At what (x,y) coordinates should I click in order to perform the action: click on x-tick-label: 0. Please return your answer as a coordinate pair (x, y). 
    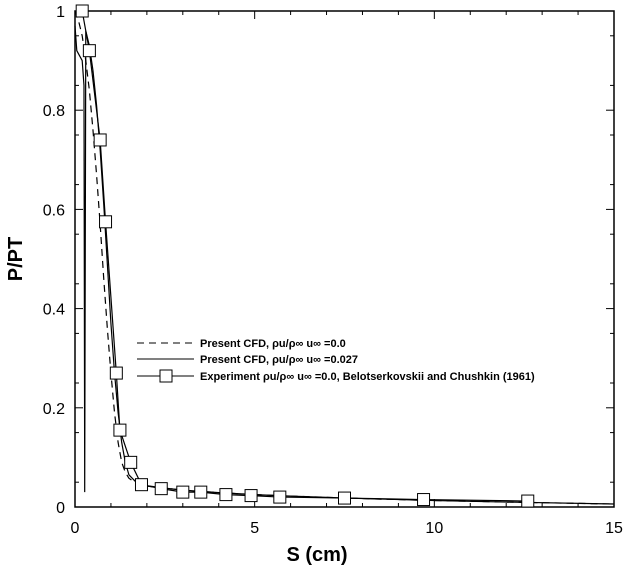
    Looking at the image, I should click on (75, 528).